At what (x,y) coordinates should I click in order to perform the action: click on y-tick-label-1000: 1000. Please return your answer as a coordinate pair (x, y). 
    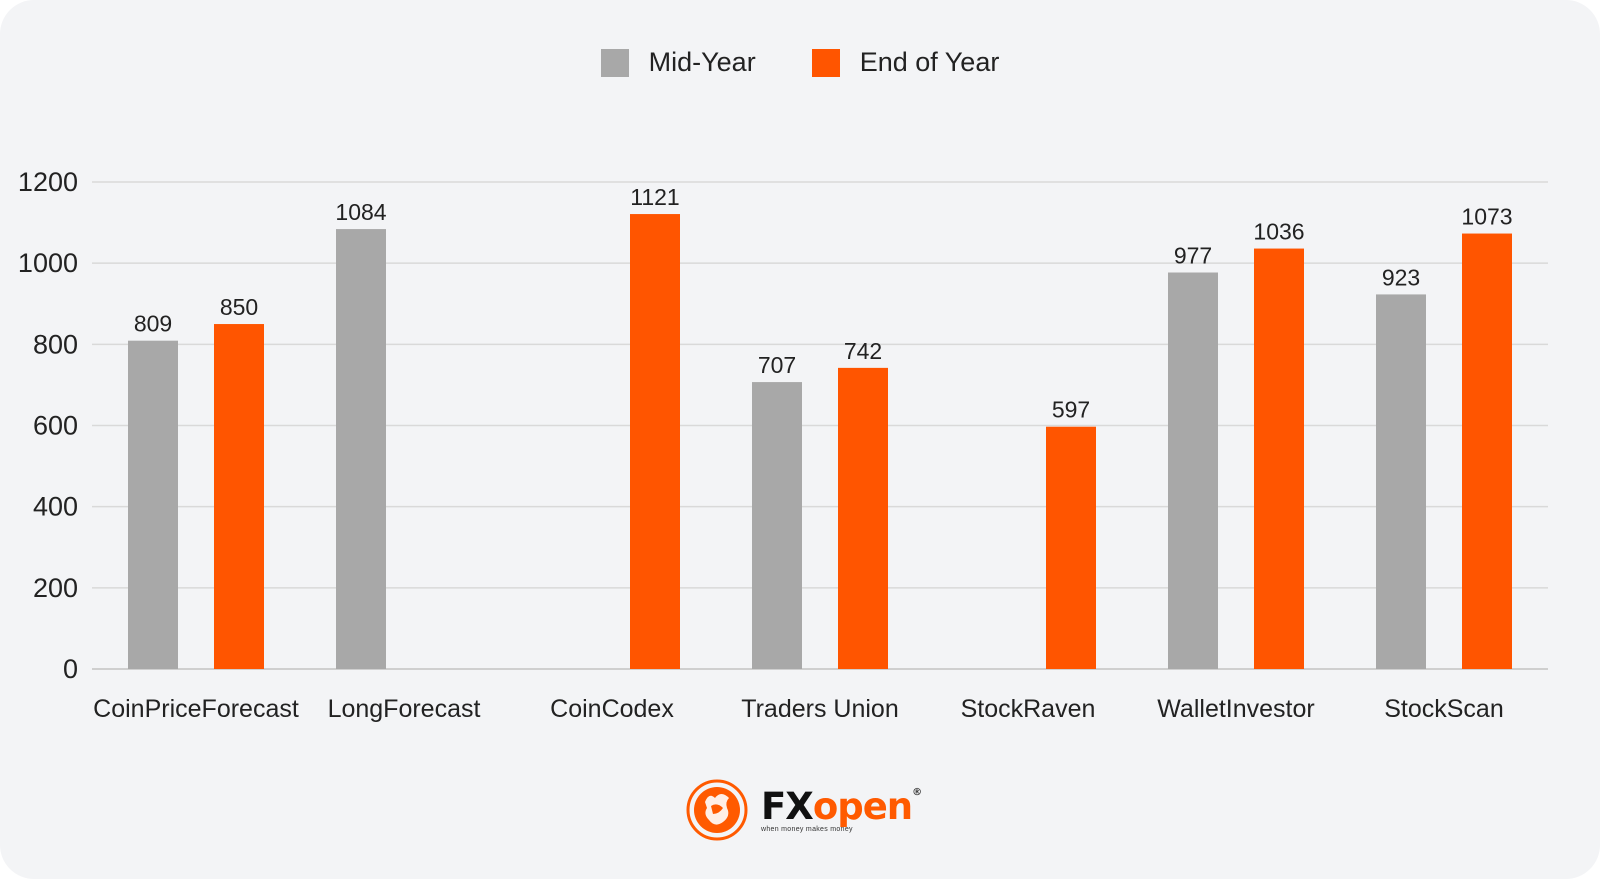
    Looking at the image, I should click on (48, 263).